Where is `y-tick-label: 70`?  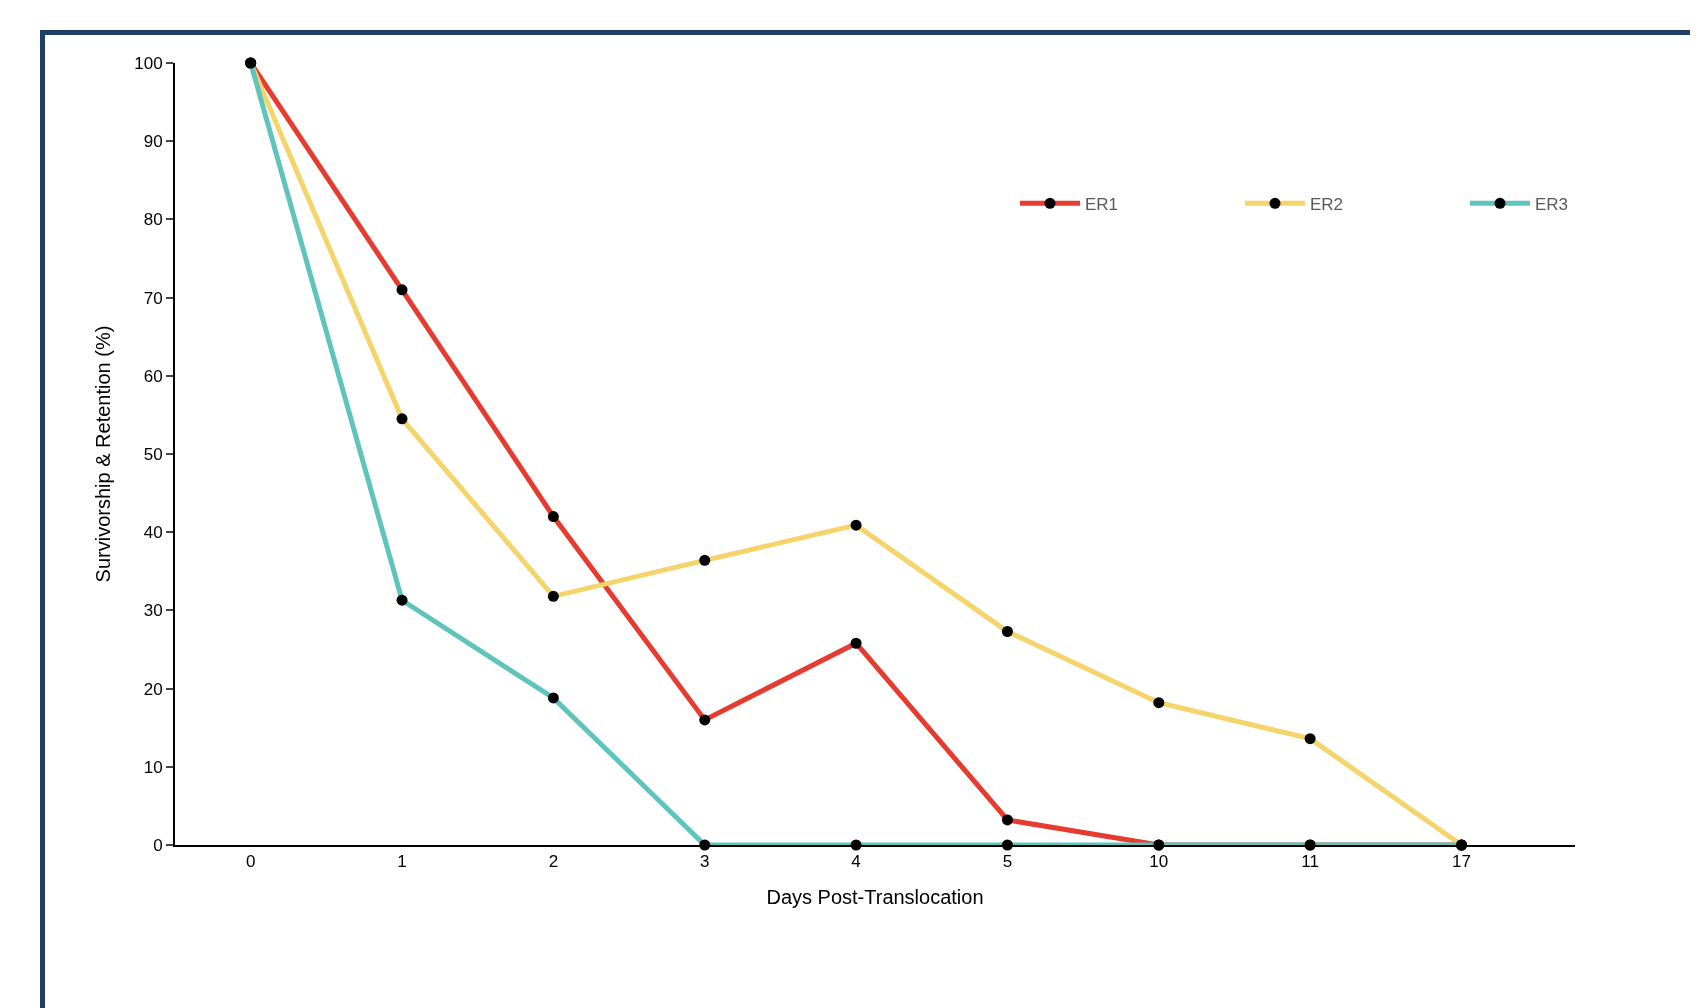 y-tick-label: 70 is located at coordinates (153, 298).